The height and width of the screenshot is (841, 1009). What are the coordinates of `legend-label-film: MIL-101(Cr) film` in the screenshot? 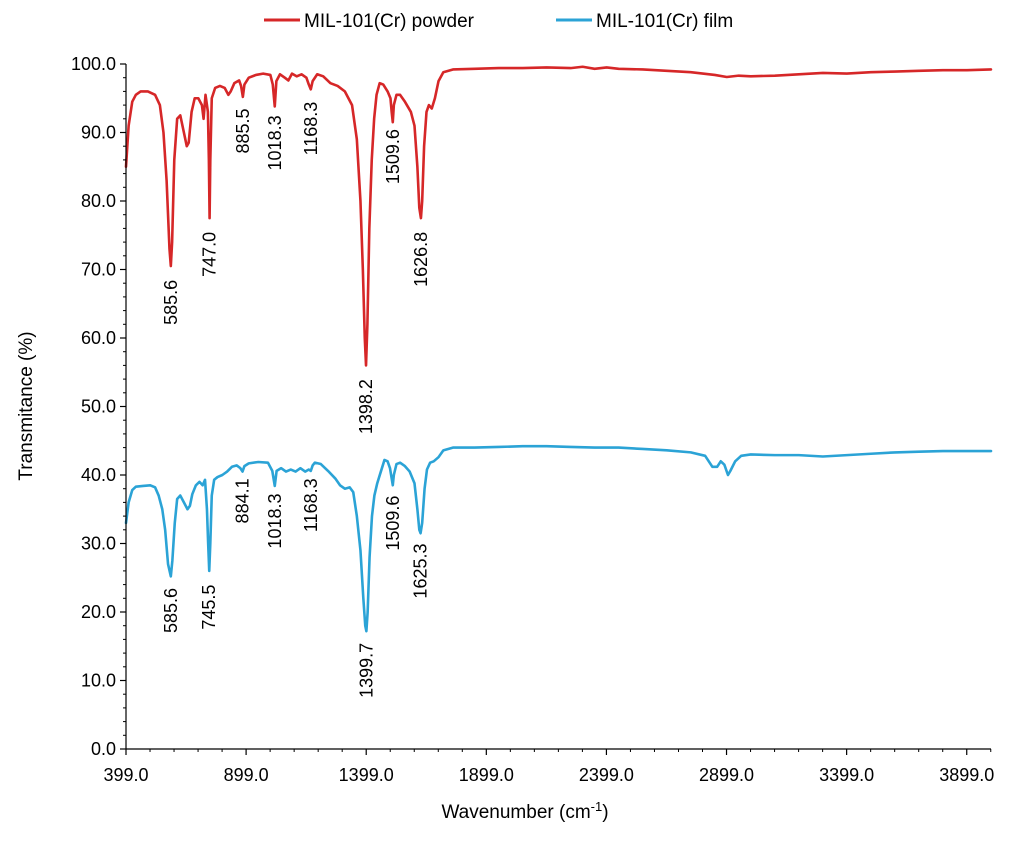 It's located at (664, 21).